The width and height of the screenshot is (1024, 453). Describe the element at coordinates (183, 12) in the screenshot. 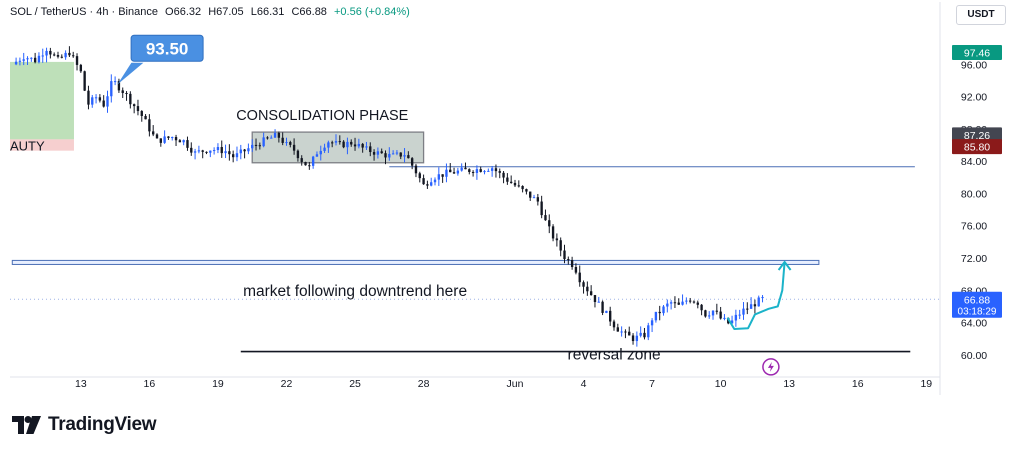

I see `open-value: O66.32` at that location.